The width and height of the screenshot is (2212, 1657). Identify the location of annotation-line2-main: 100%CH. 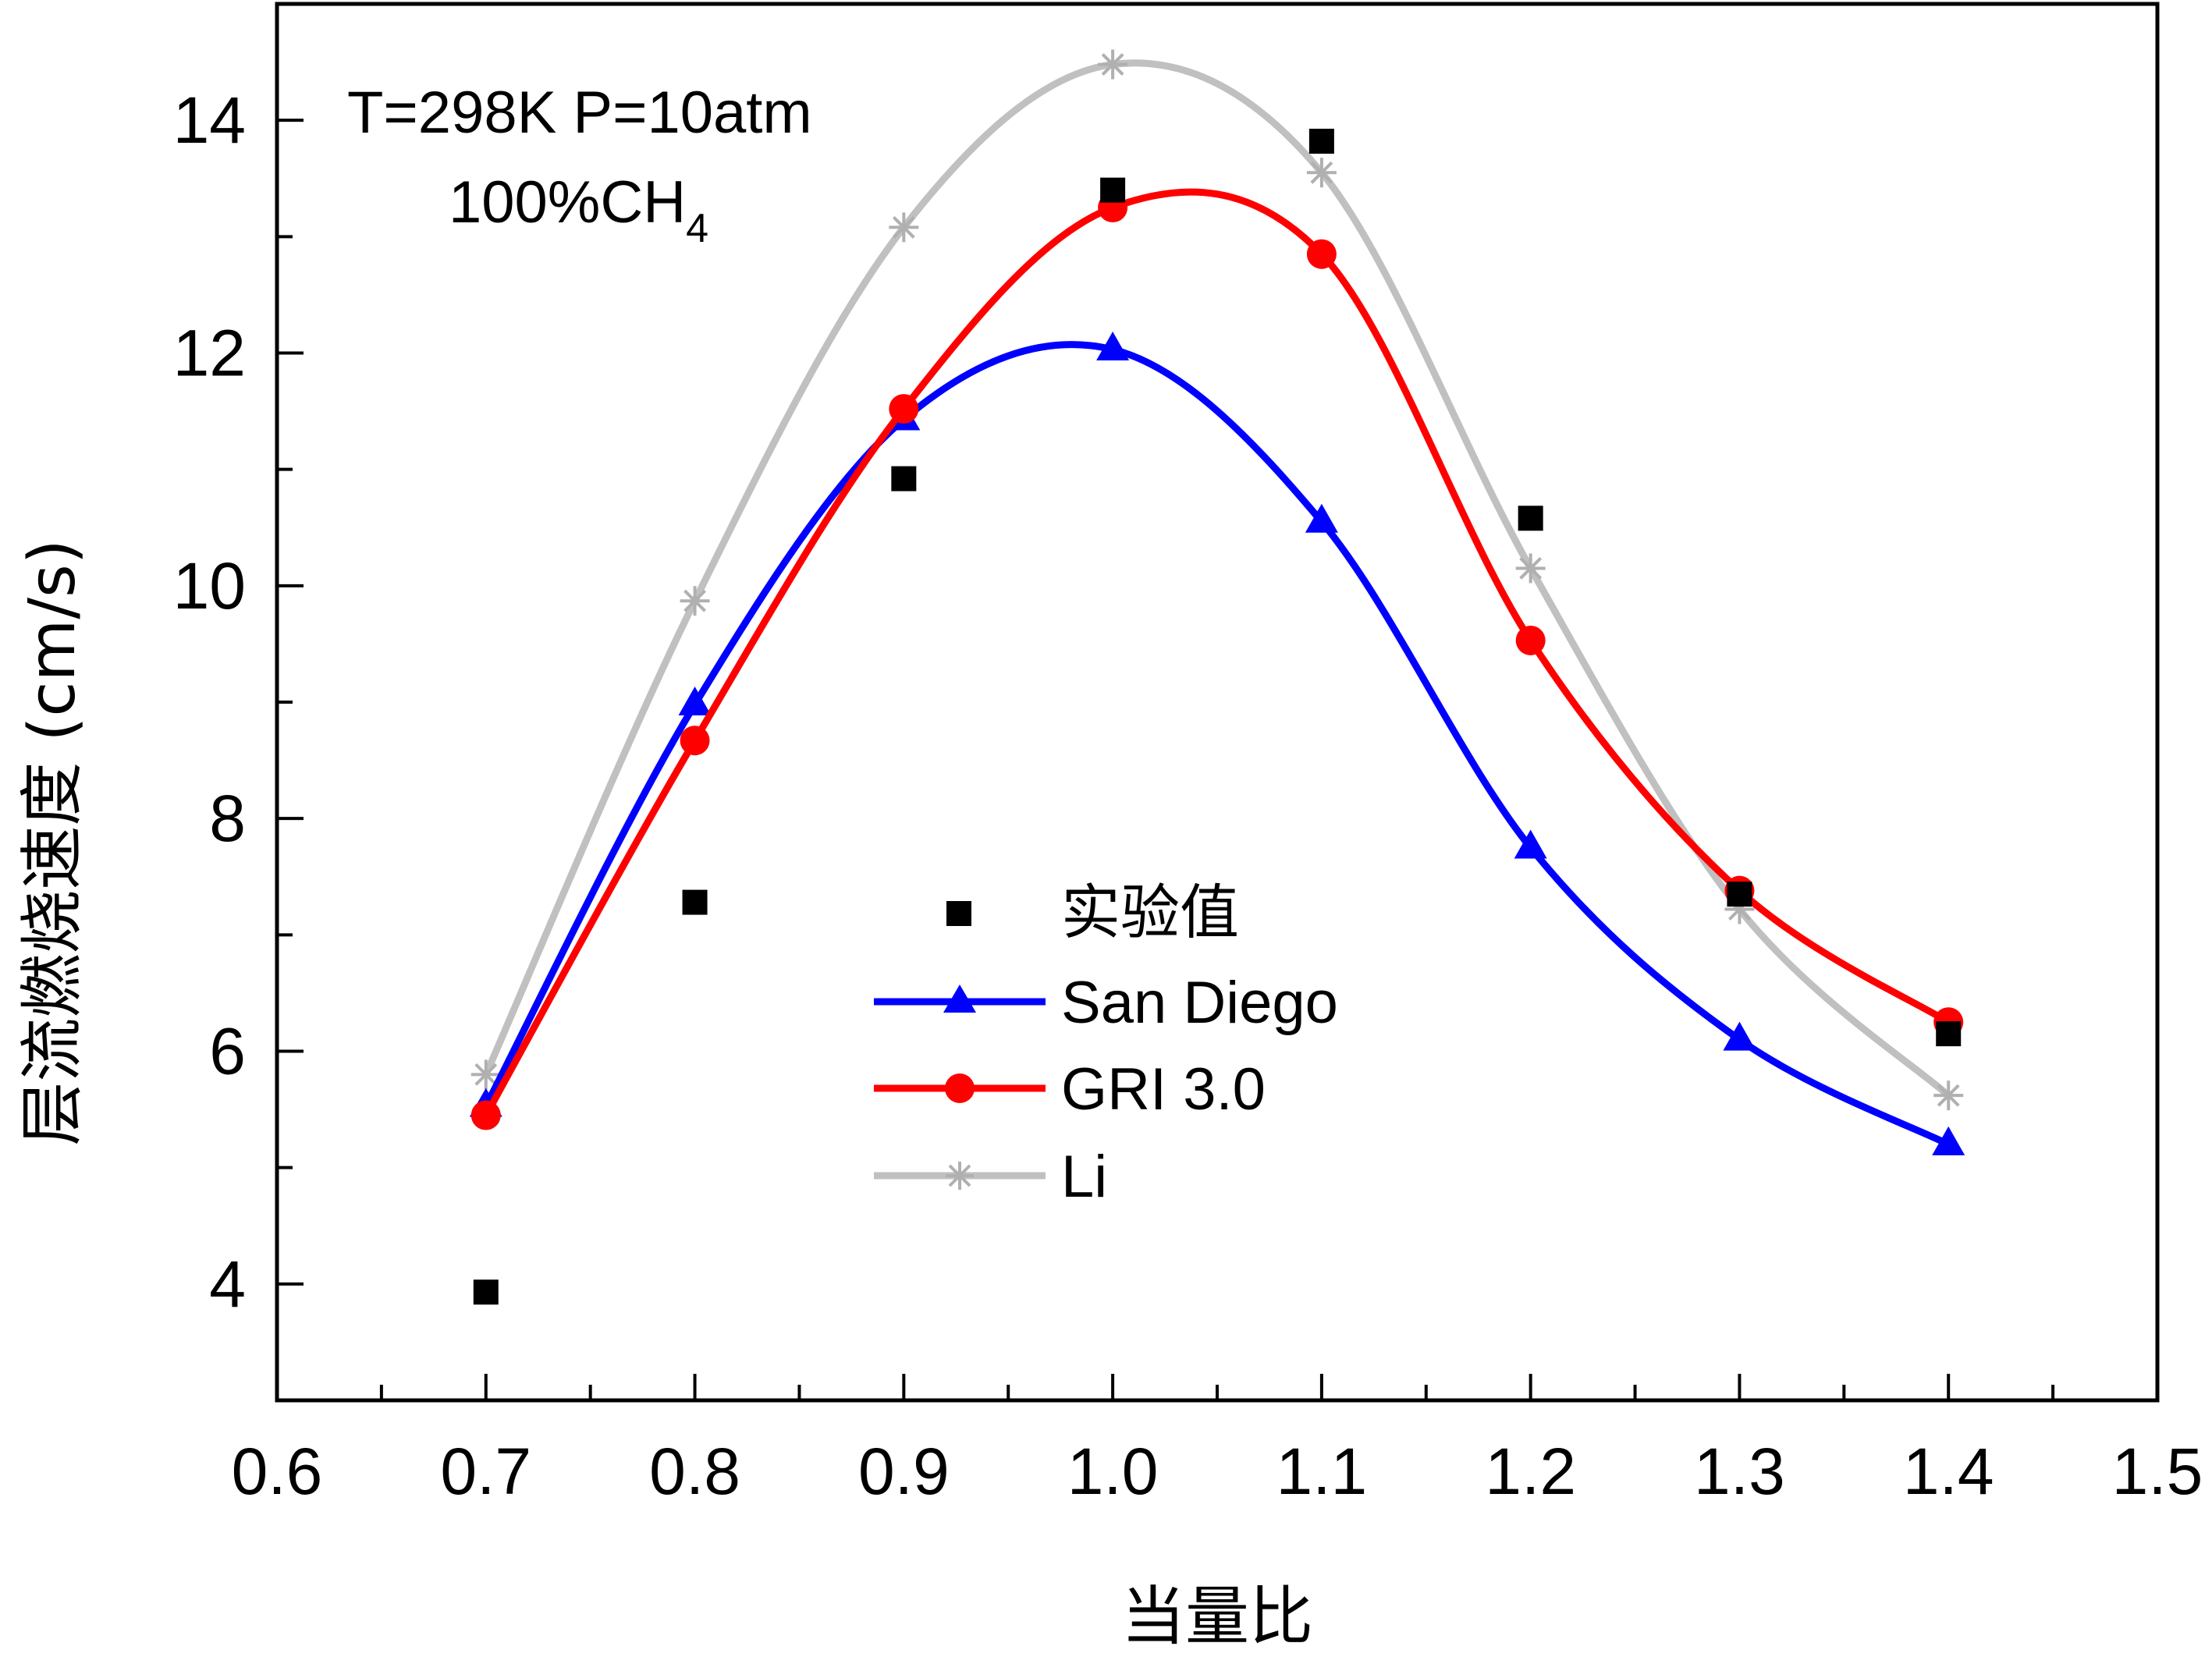
(567, 202).